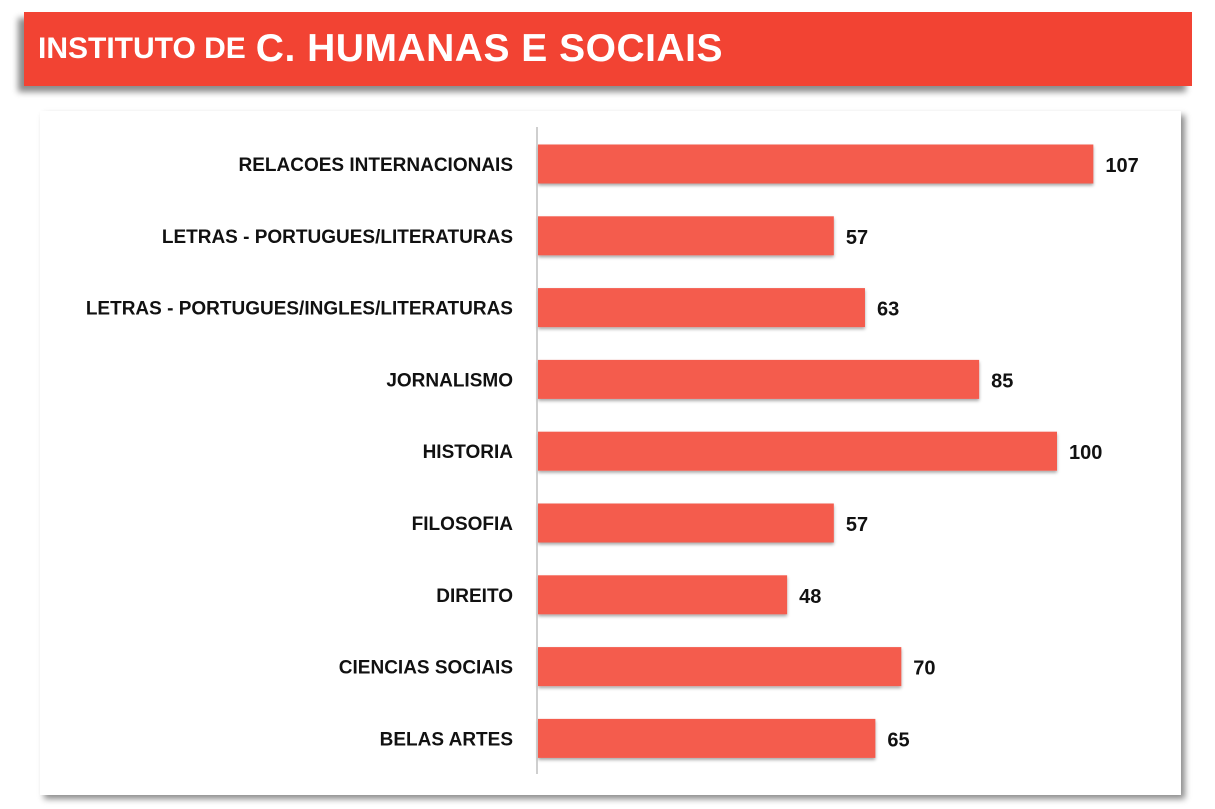  I want to click on value-label: 63, so click(888, 310).